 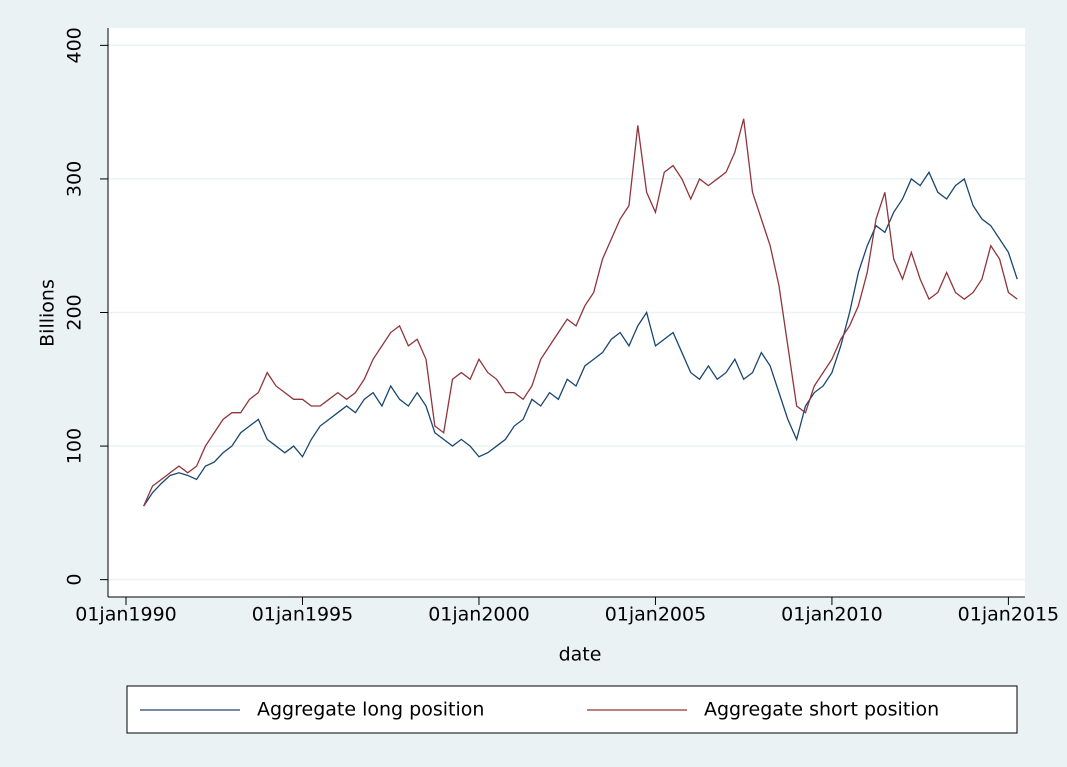 I want to click on y-tick-label: 200, so click(x=75, y=312).